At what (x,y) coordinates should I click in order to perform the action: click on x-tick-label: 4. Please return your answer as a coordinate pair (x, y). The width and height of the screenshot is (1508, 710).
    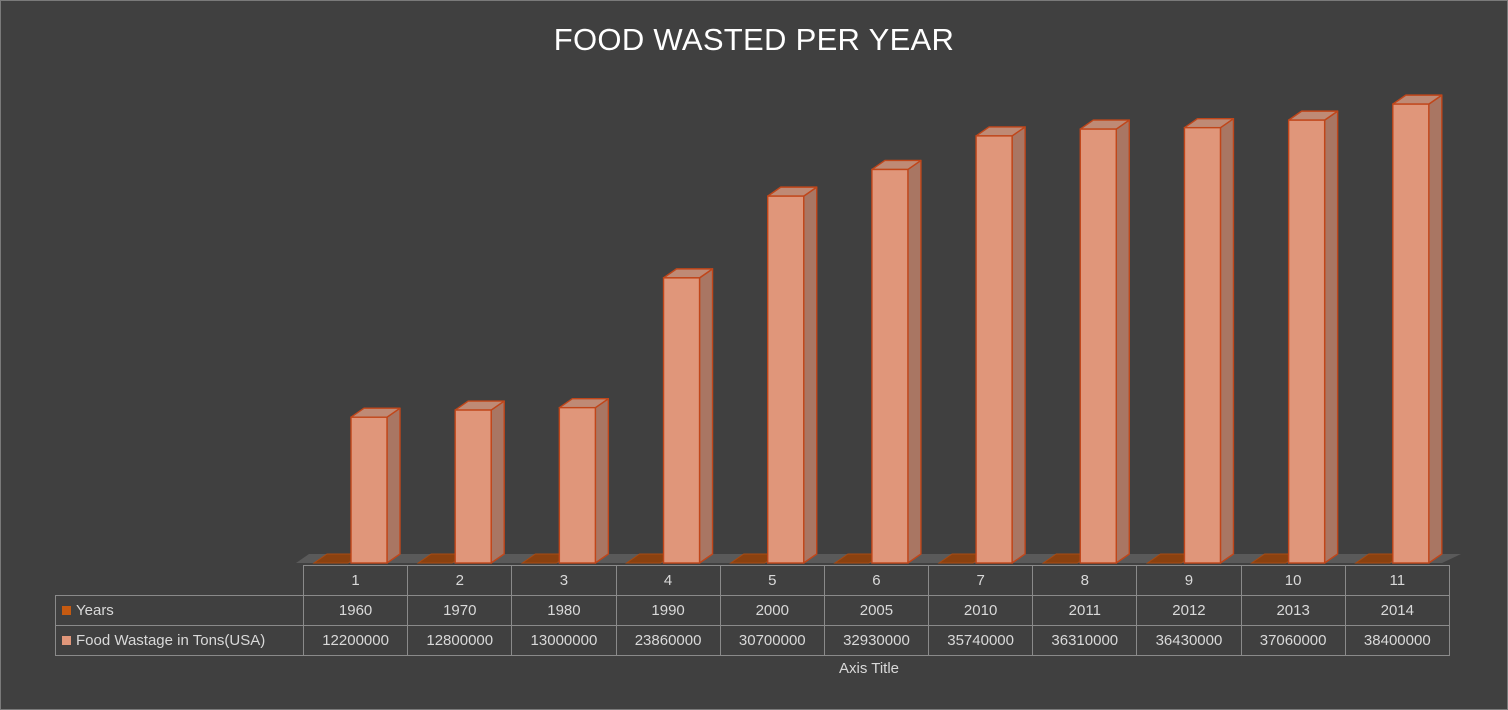
    Looking at the image, I should click on (668, 580).